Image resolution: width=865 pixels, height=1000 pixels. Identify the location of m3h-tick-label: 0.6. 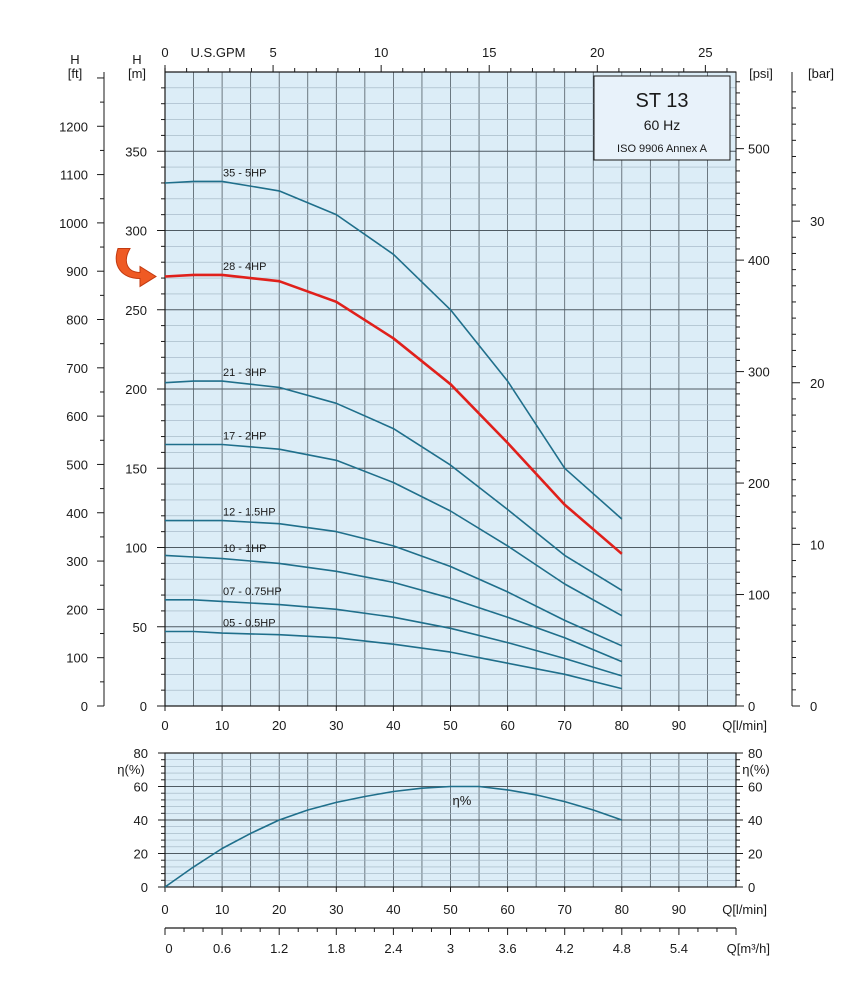
(222, 948).